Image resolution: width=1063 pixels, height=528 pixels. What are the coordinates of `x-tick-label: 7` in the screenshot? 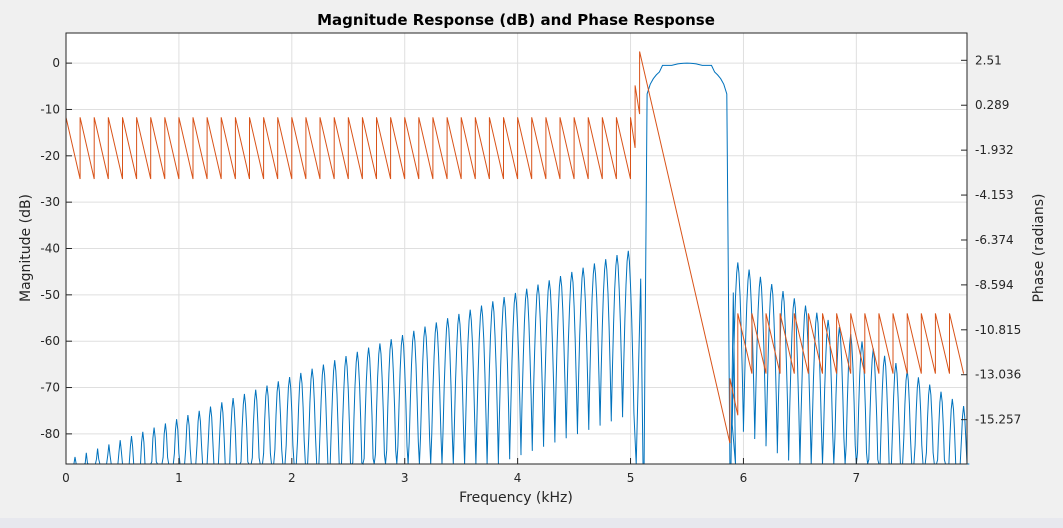 It's located at (857, 478).